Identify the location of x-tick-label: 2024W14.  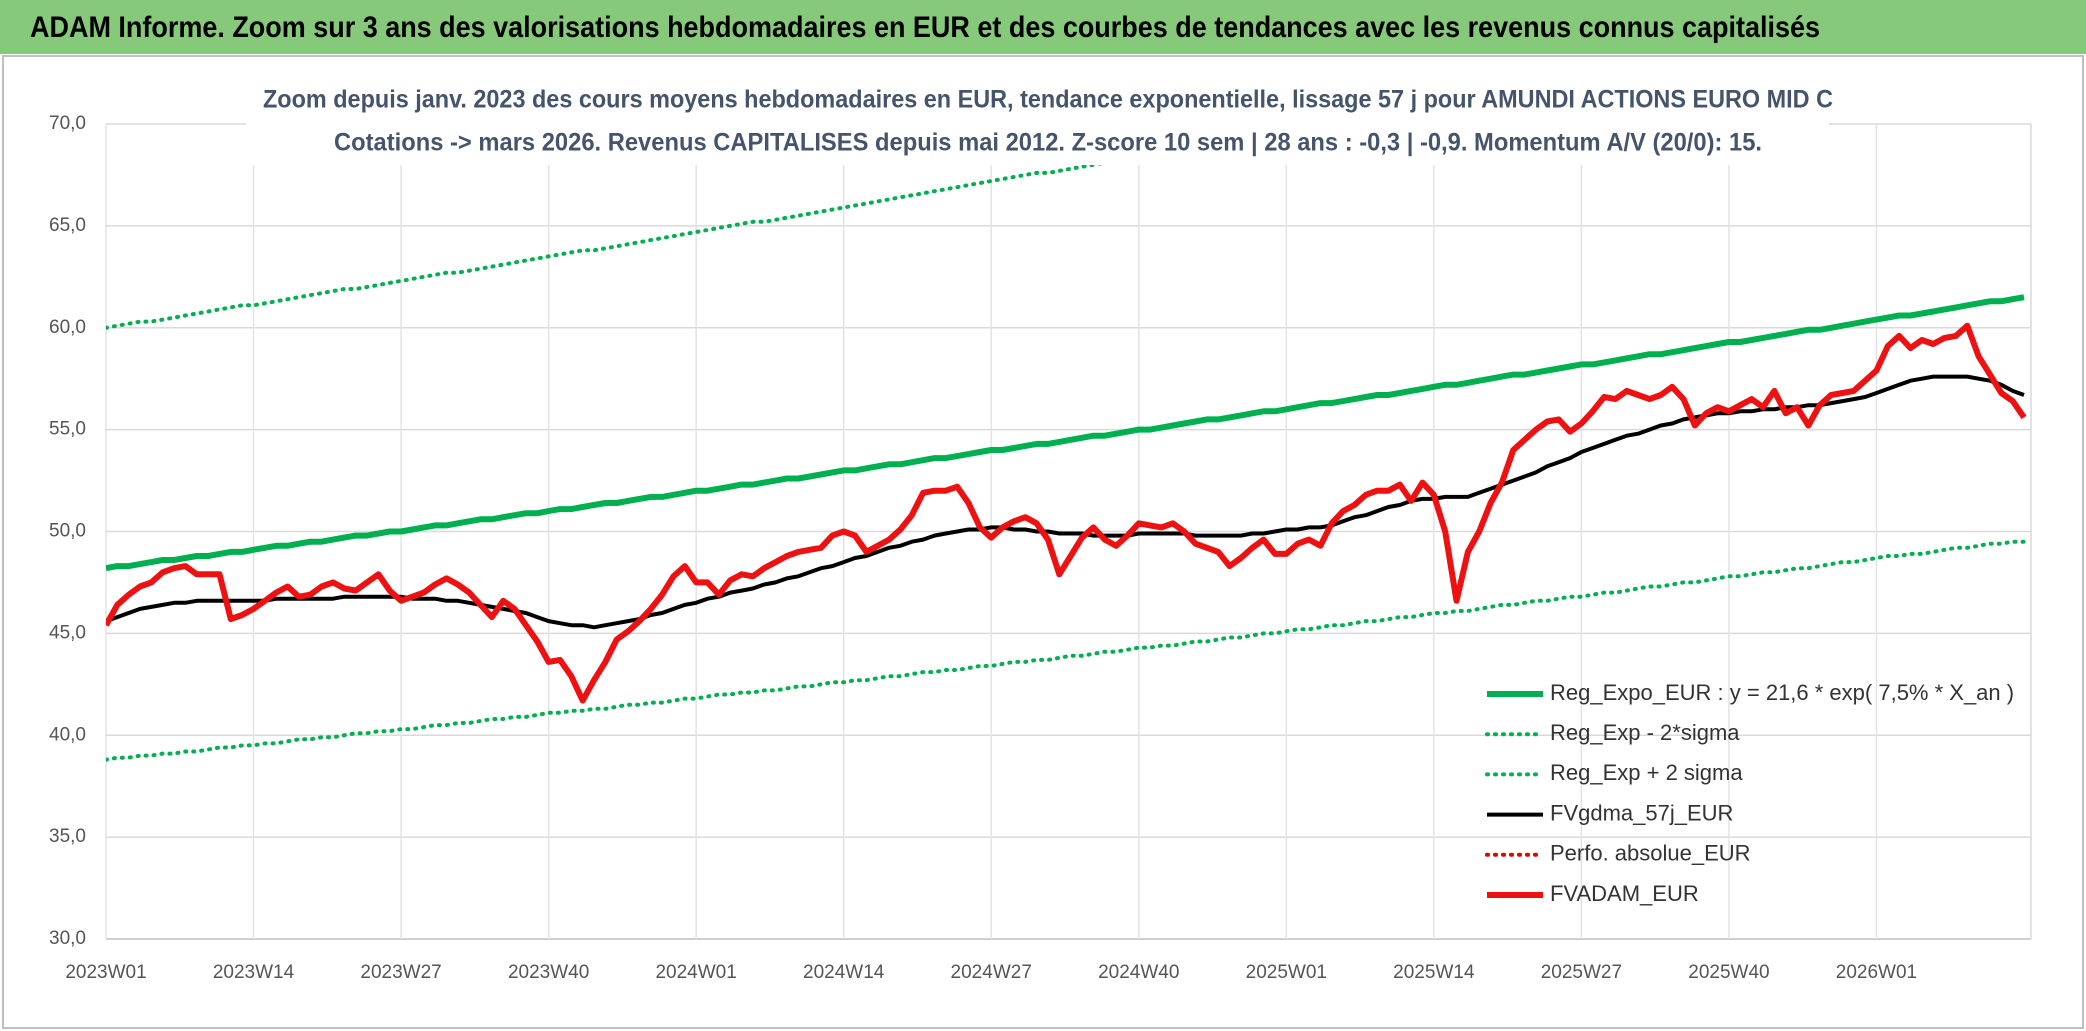
(844, 972).